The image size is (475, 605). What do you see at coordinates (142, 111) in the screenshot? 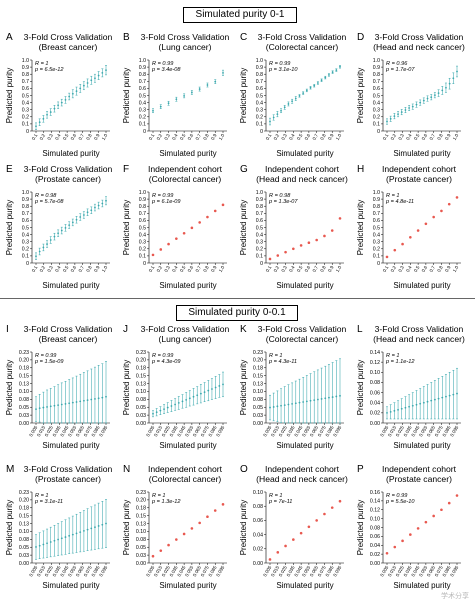
I see `y-tick-label: 0.3` at bounding box center [142, 111].